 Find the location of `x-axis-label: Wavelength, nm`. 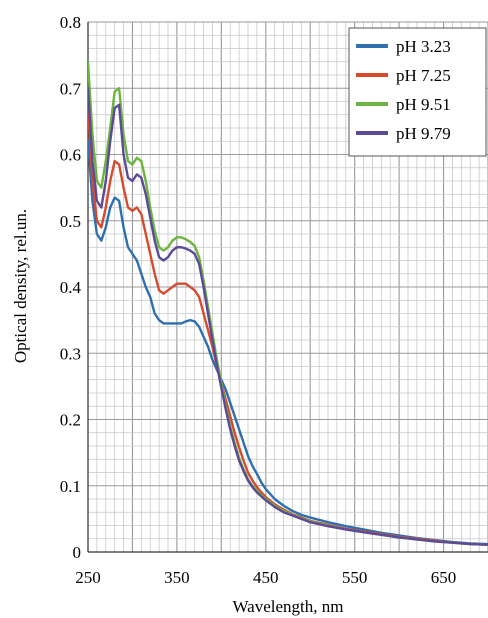

x-axis-label: Wavelength, nm is located at coordinates (288, 606).